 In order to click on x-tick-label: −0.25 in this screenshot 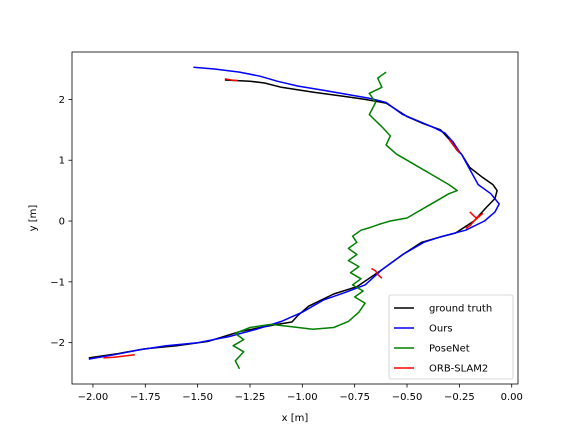, I will do `click(459, 397)`.